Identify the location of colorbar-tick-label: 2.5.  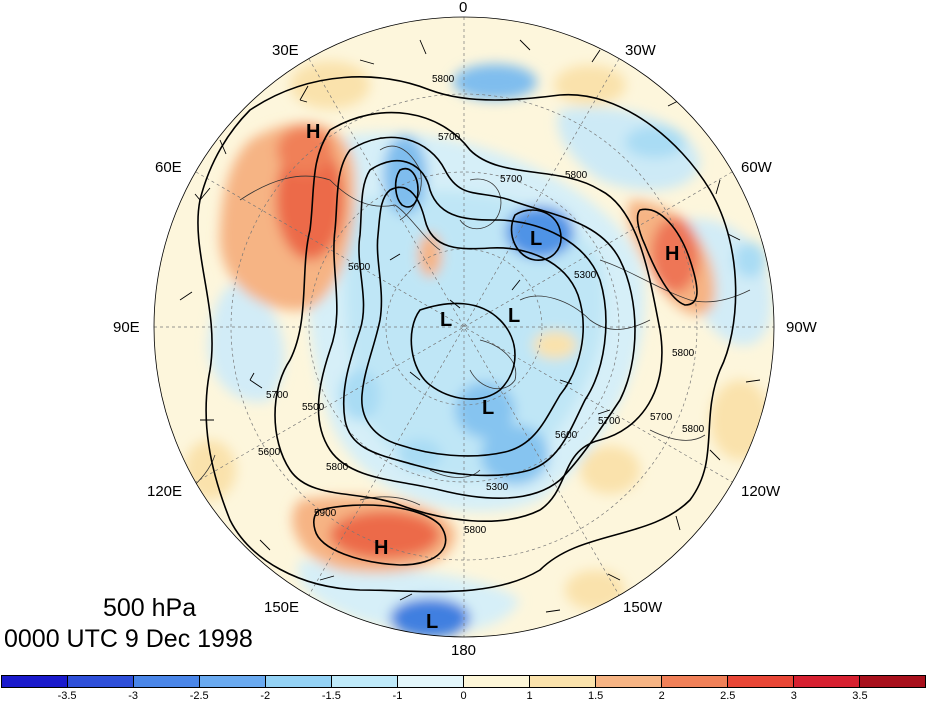
(728, 696).